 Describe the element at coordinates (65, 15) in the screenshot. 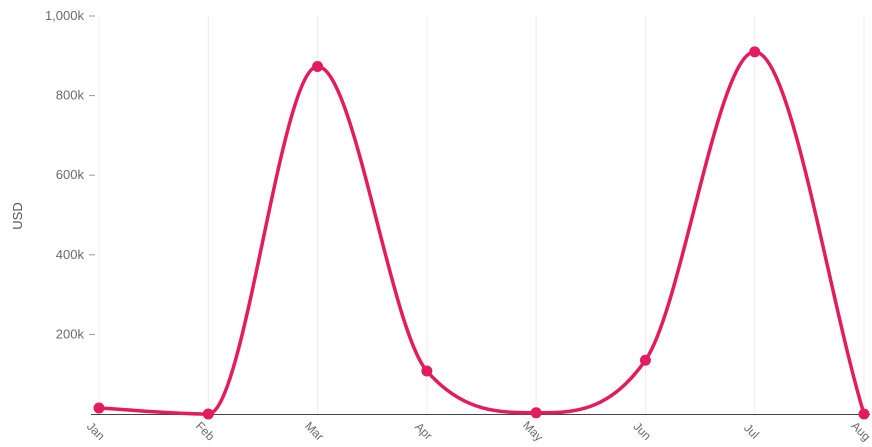

I see `y-tick-label: 1,000k` at that location.